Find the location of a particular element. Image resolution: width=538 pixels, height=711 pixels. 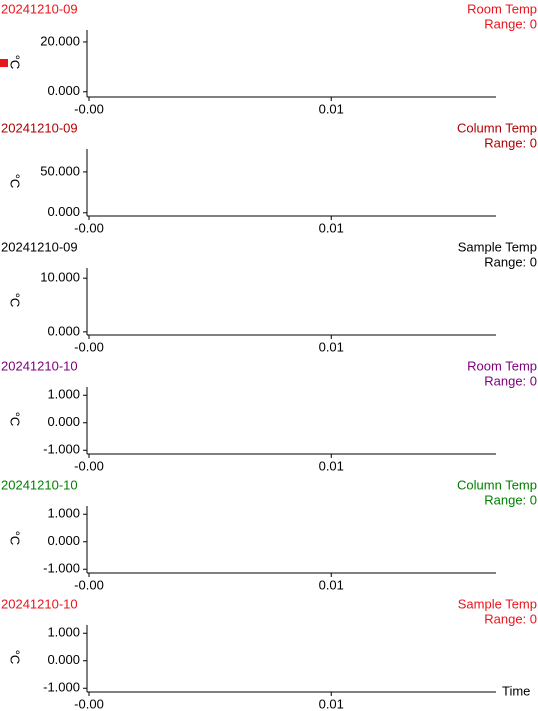

y-tick-label: 50.000 is located at coordinates (60, 170).